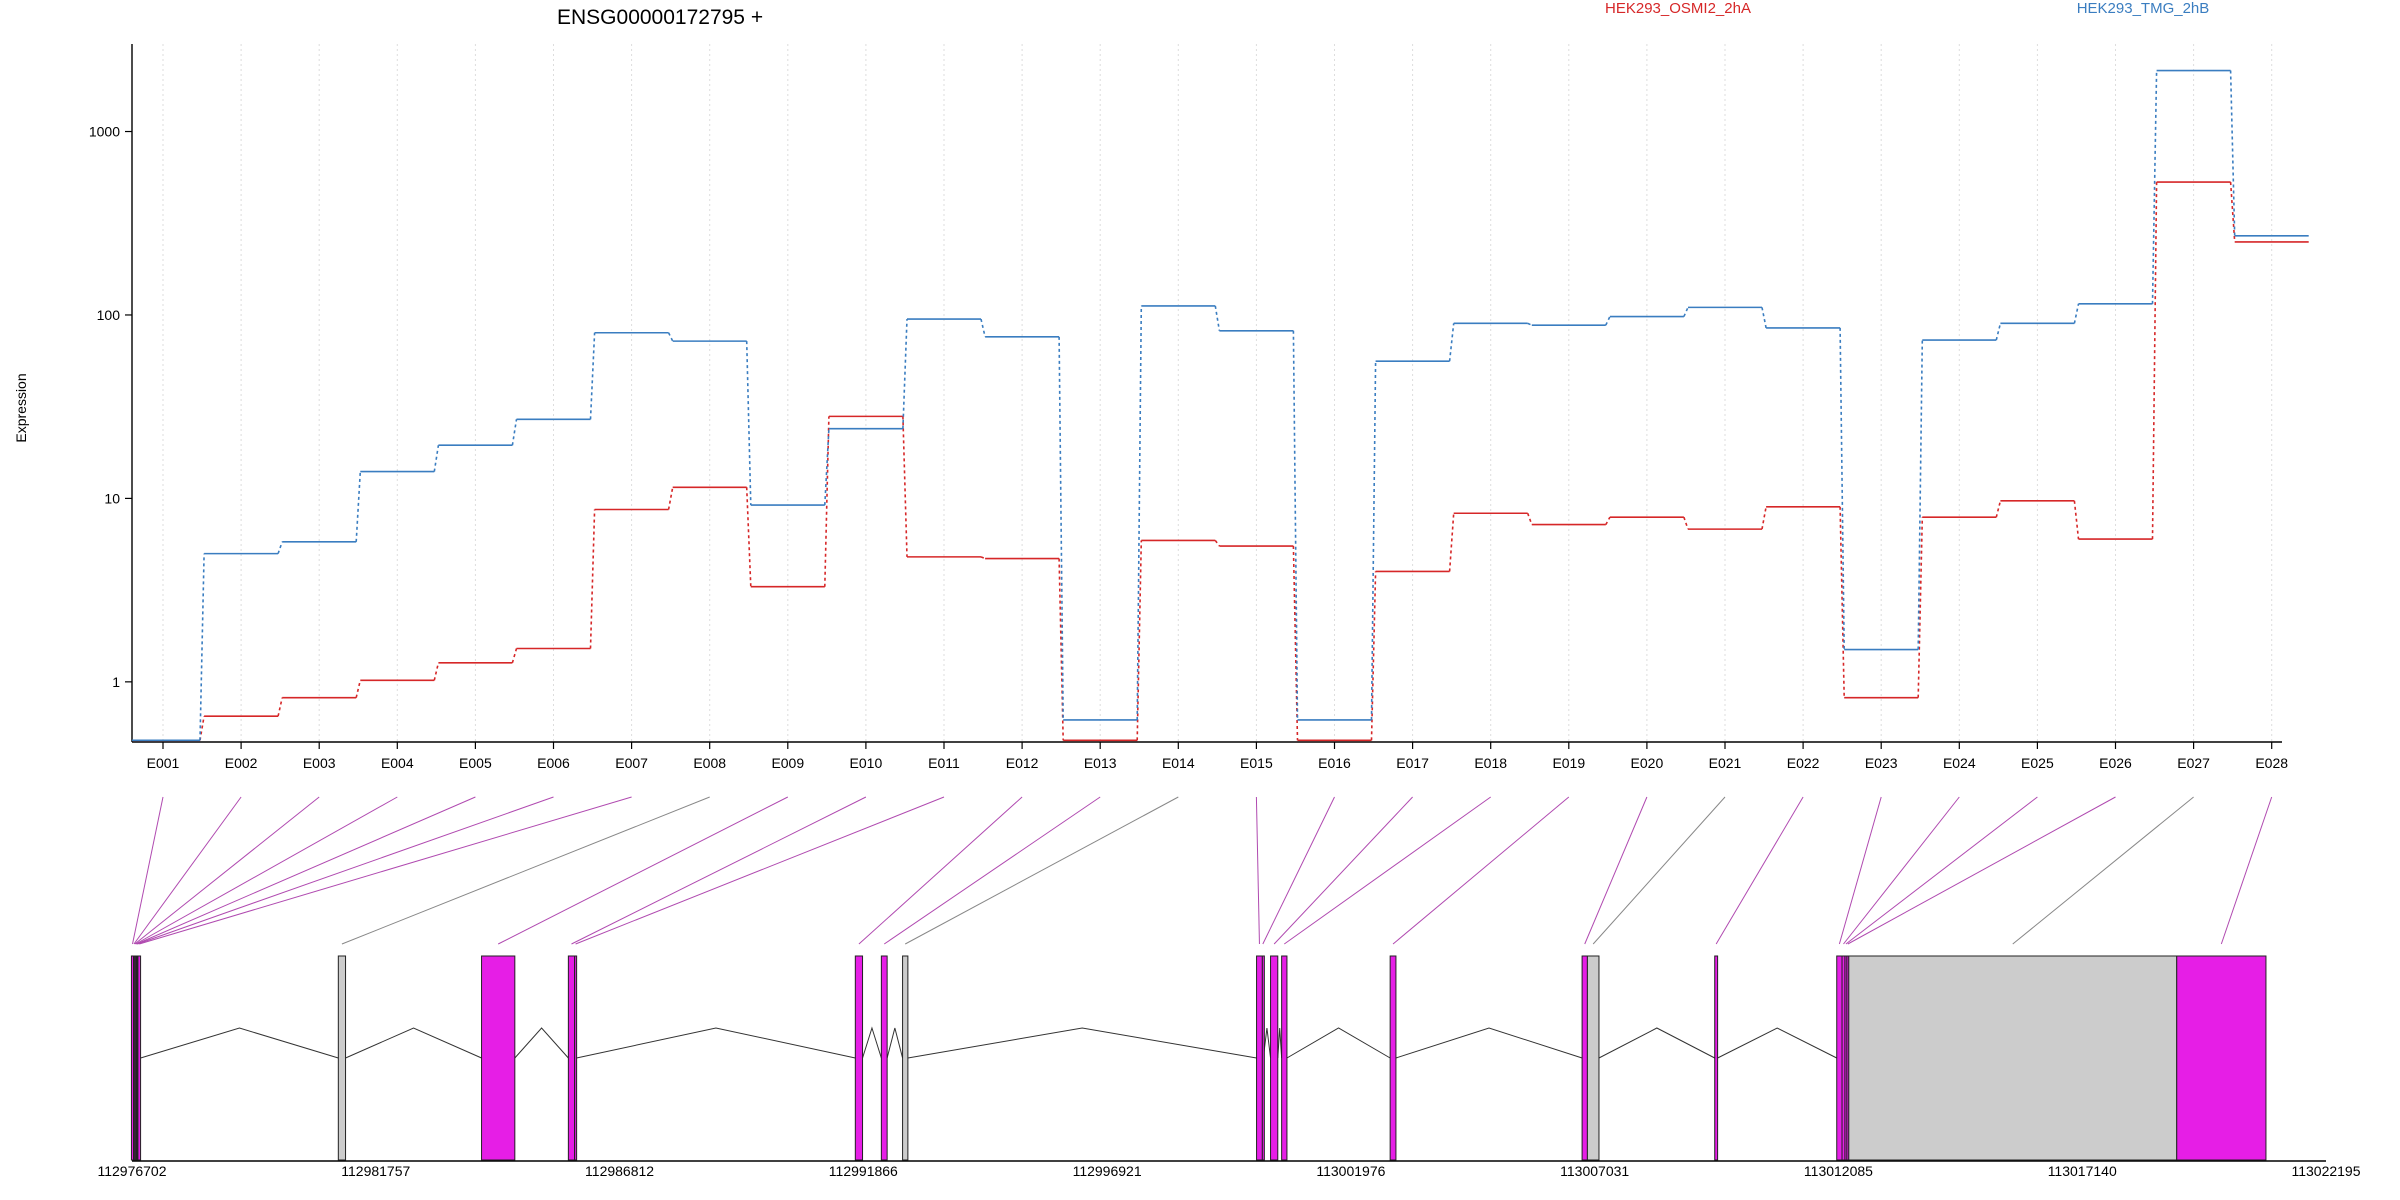 The height and width of the screenshot is (1200, 2400). What do you see at coordinates (1343, 870) in the screenshot?
I see `exon-connector-E017` at bounding box center [1343, 870].